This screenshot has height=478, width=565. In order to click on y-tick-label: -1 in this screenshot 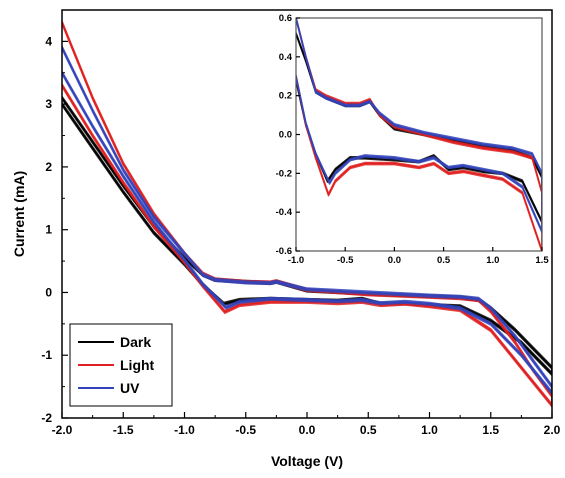, I will do `click(46, 355)`.